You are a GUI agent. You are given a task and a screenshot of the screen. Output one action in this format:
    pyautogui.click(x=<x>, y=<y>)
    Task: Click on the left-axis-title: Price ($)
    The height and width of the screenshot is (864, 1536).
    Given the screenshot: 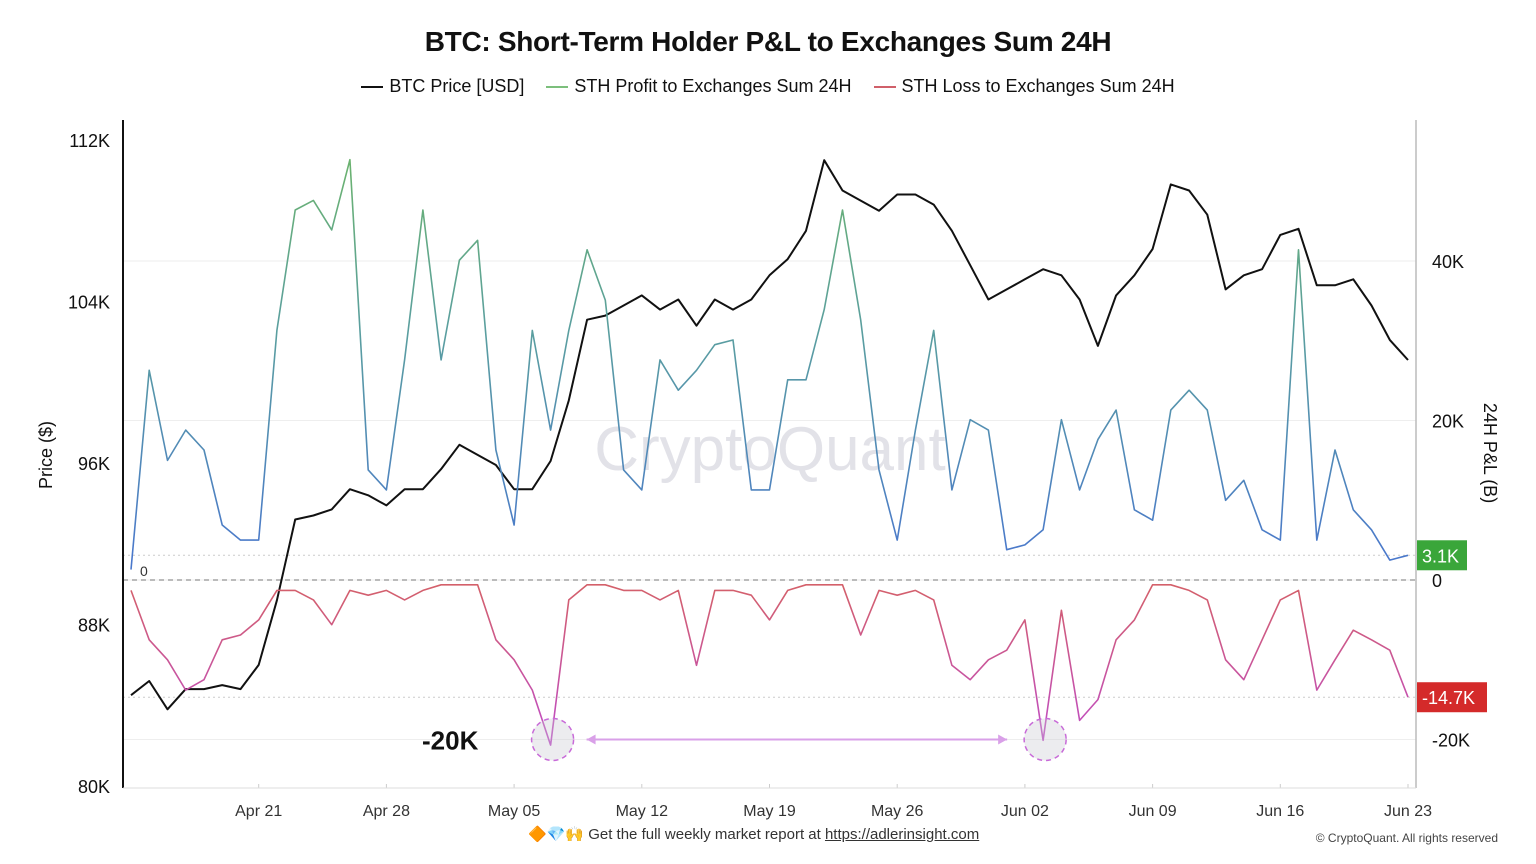 What is the action you would take?
    pyautogui.click(x=46, y=455)
    